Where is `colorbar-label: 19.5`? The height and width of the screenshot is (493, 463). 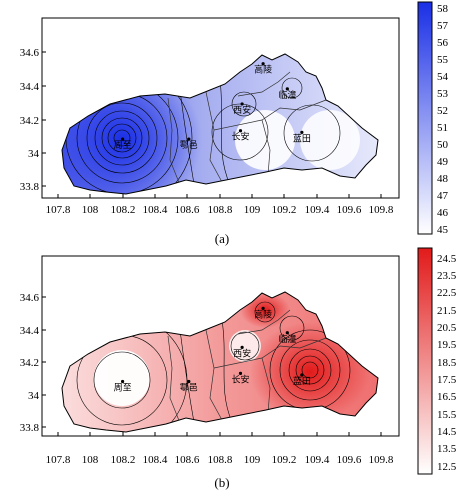
colorbar-label: 19.5 is located at coordinates (447, 345).